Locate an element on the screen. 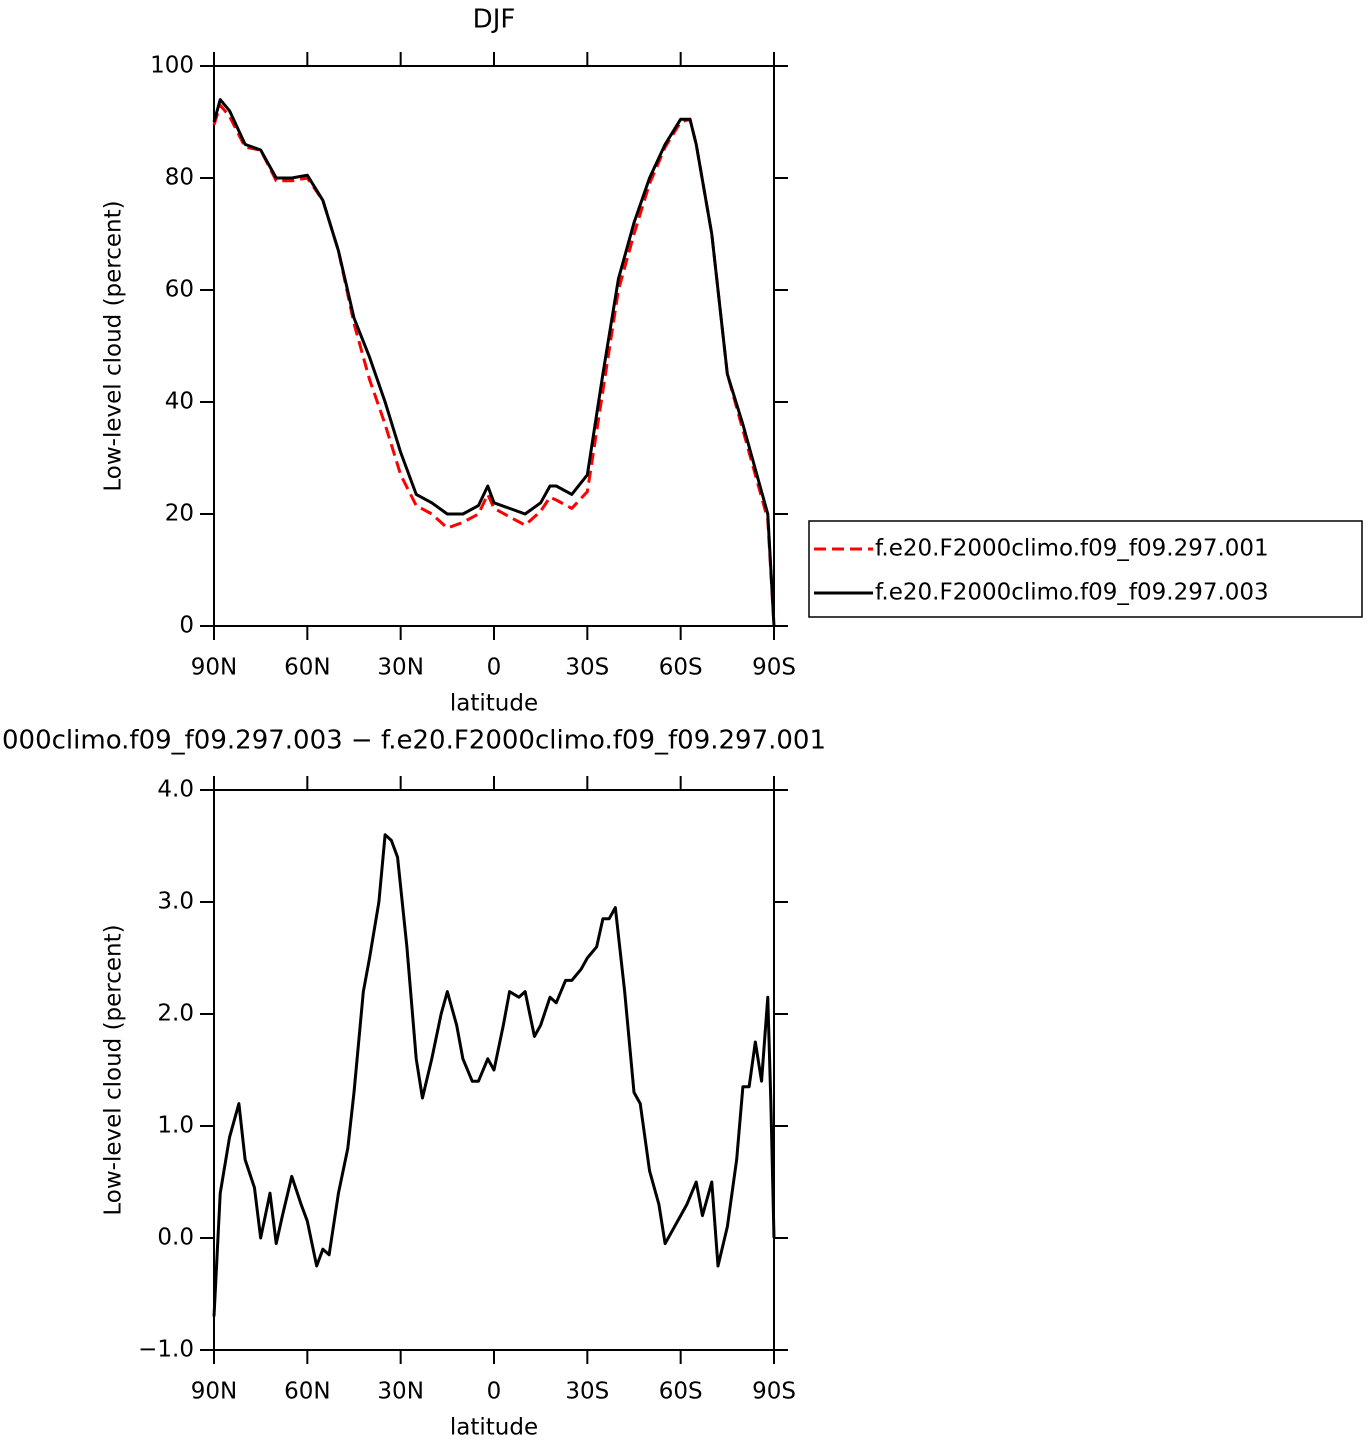  legend-box is located at coordinates (1085, 569).